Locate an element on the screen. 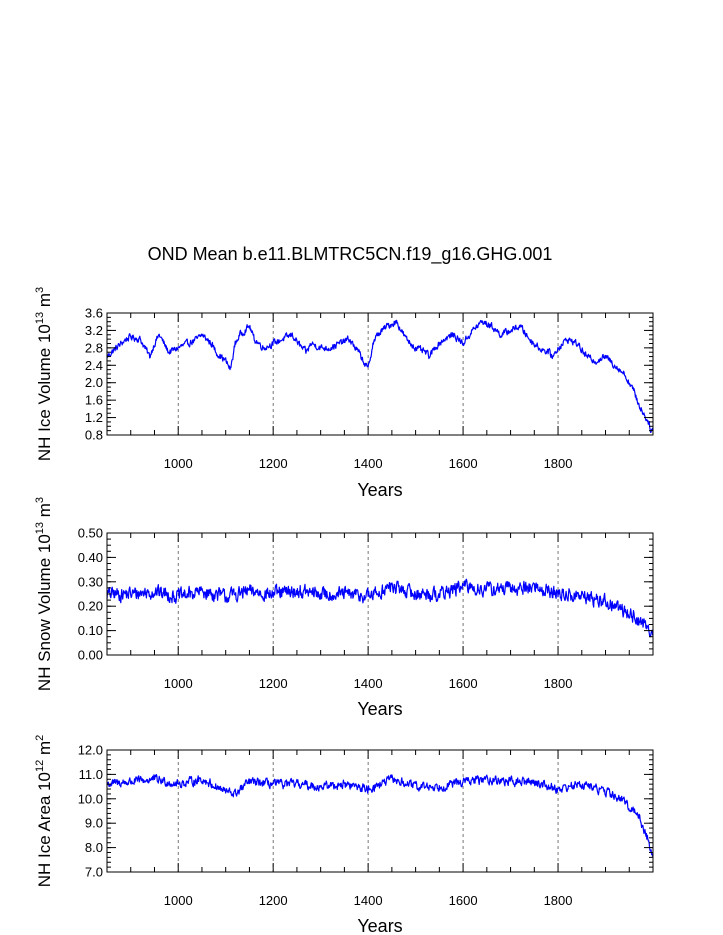 Image resolution: width=723 pixels, height=935 pixels. y-axis-title-part: NH Ice Volume 10 is located at coordinates (44, 392).